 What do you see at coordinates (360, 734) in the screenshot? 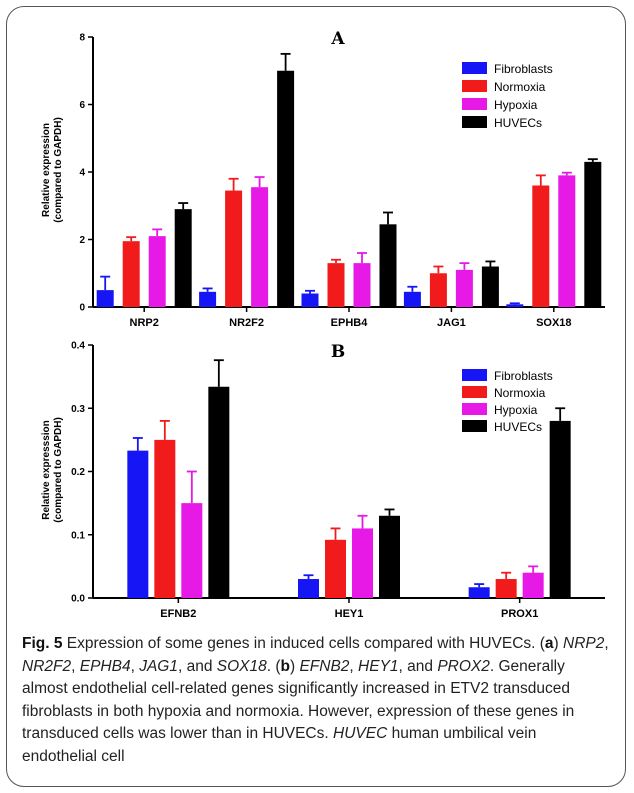
I see `caption-segment: HUVEC` at bounding box center [360, 734].